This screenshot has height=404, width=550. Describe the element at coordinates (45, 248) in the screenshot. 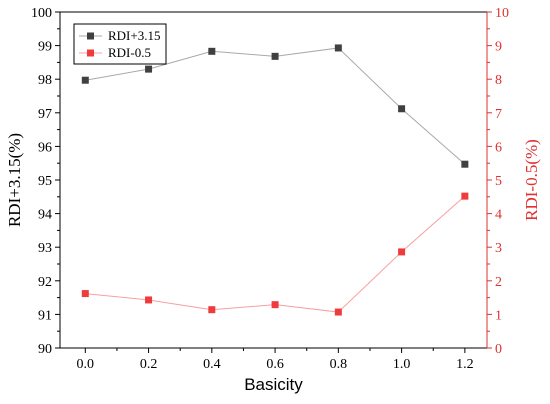

I see `y-left-tick-label: 93` at that location.